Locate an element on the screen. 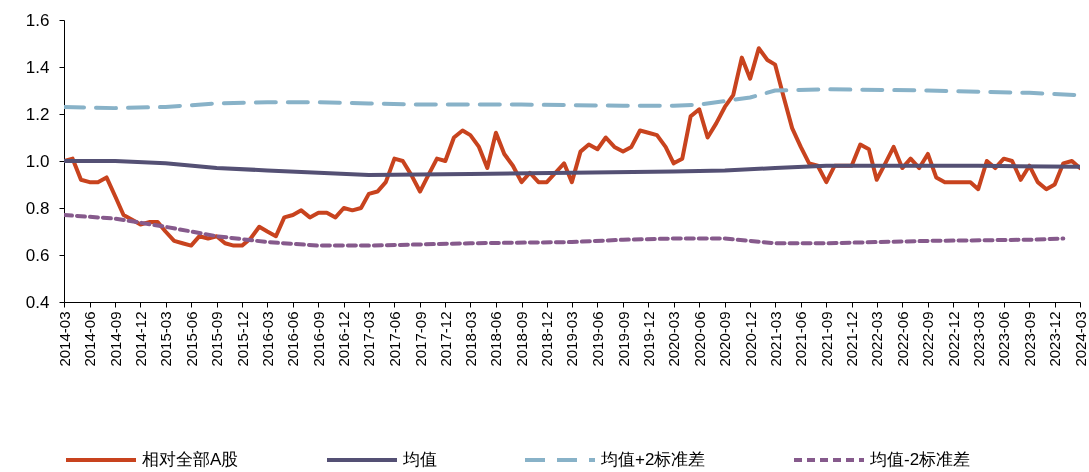 The height and width of the screenshot is (472, 1089). x-tick-label: 2022-03 is located at coordinates (877, 339).